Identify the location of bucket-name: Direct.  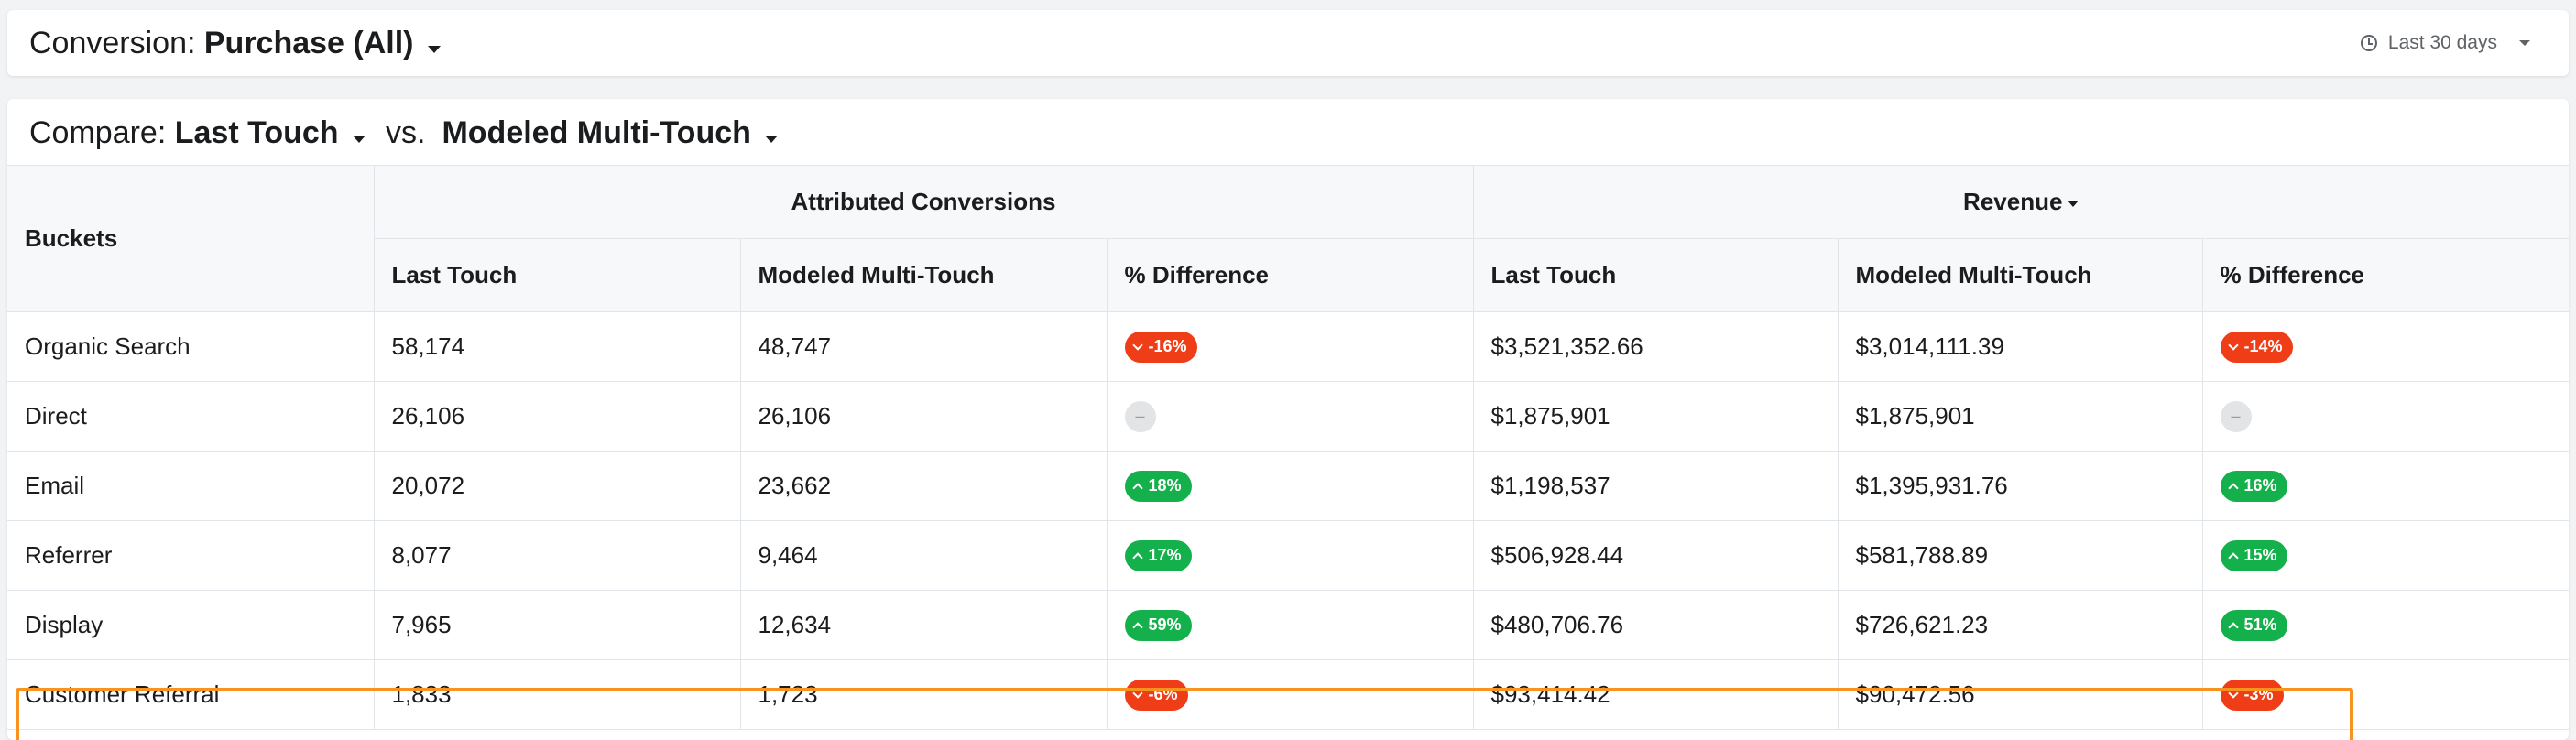
(191, 416).